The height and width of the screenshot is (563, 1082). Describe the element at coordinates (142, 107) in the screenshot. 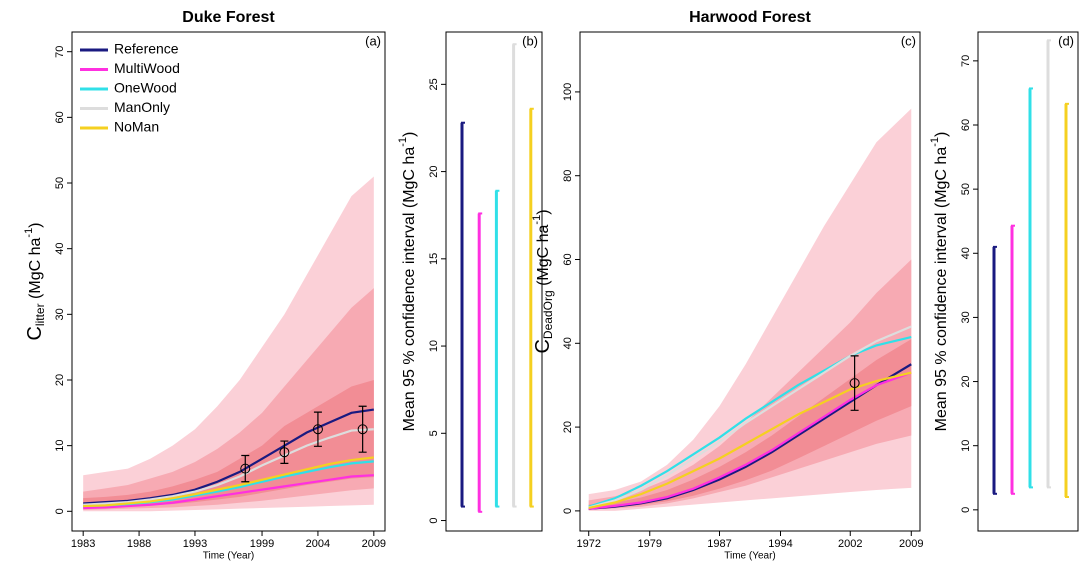

I see `legend-label: ManOnly` at that location.